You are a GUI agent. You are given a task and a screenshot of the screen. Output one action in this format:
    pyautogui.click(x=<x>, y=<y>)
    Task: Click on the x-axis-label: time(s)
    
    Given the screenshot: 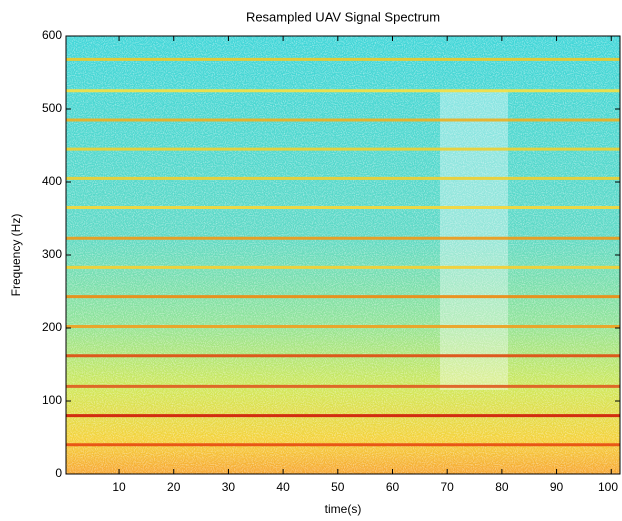 What is the action you would take?
    pyautogui.click(x=343, y=509)
    